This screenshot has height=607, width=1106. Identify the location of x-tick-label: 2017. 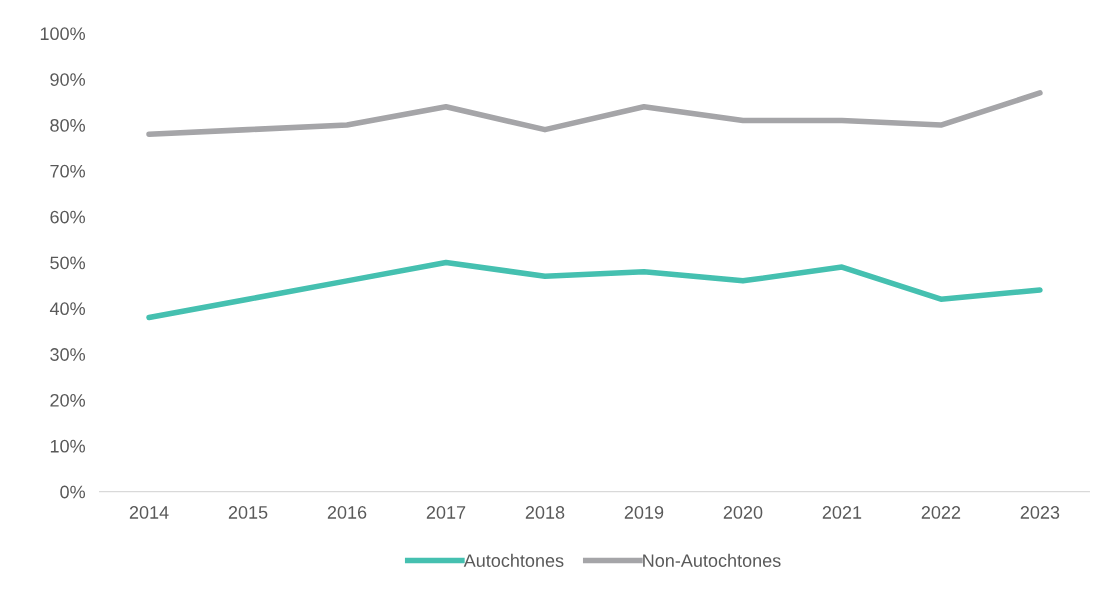
(446, 512).